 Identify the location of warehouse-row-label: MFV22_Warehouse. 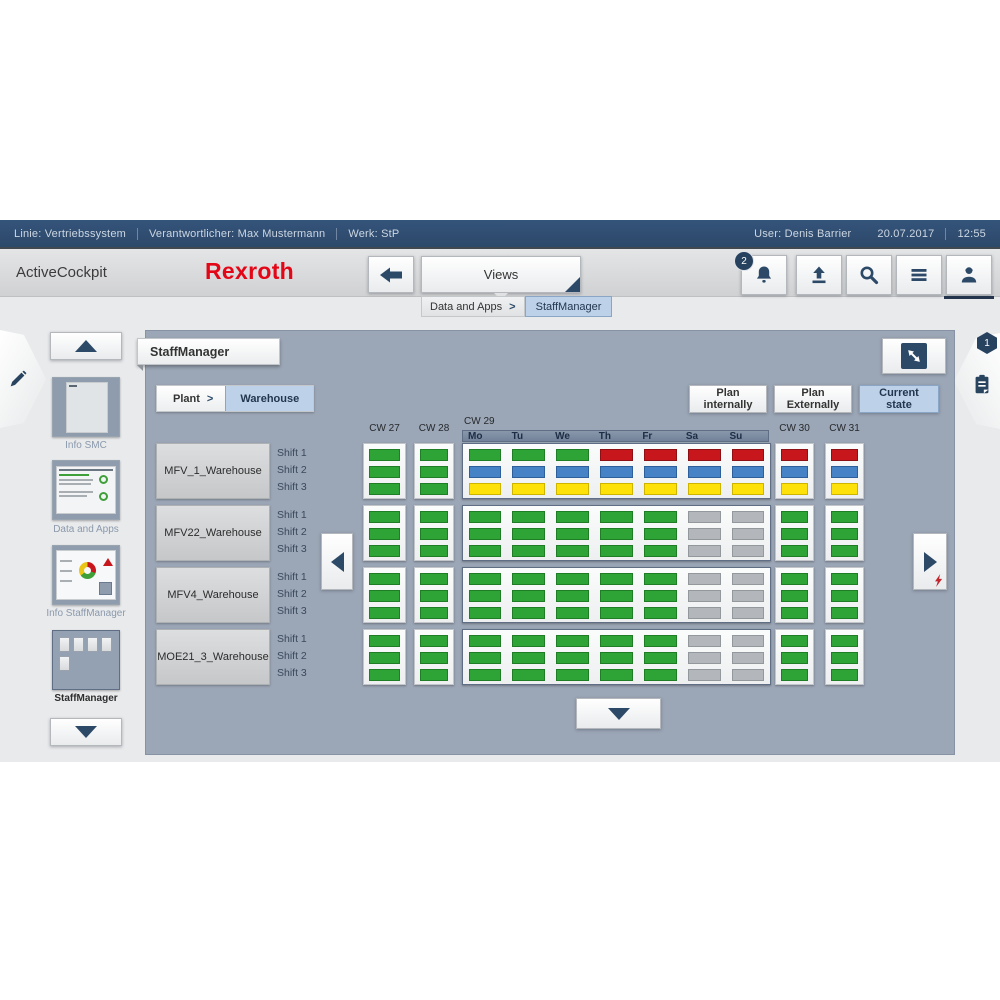
(213, 533).